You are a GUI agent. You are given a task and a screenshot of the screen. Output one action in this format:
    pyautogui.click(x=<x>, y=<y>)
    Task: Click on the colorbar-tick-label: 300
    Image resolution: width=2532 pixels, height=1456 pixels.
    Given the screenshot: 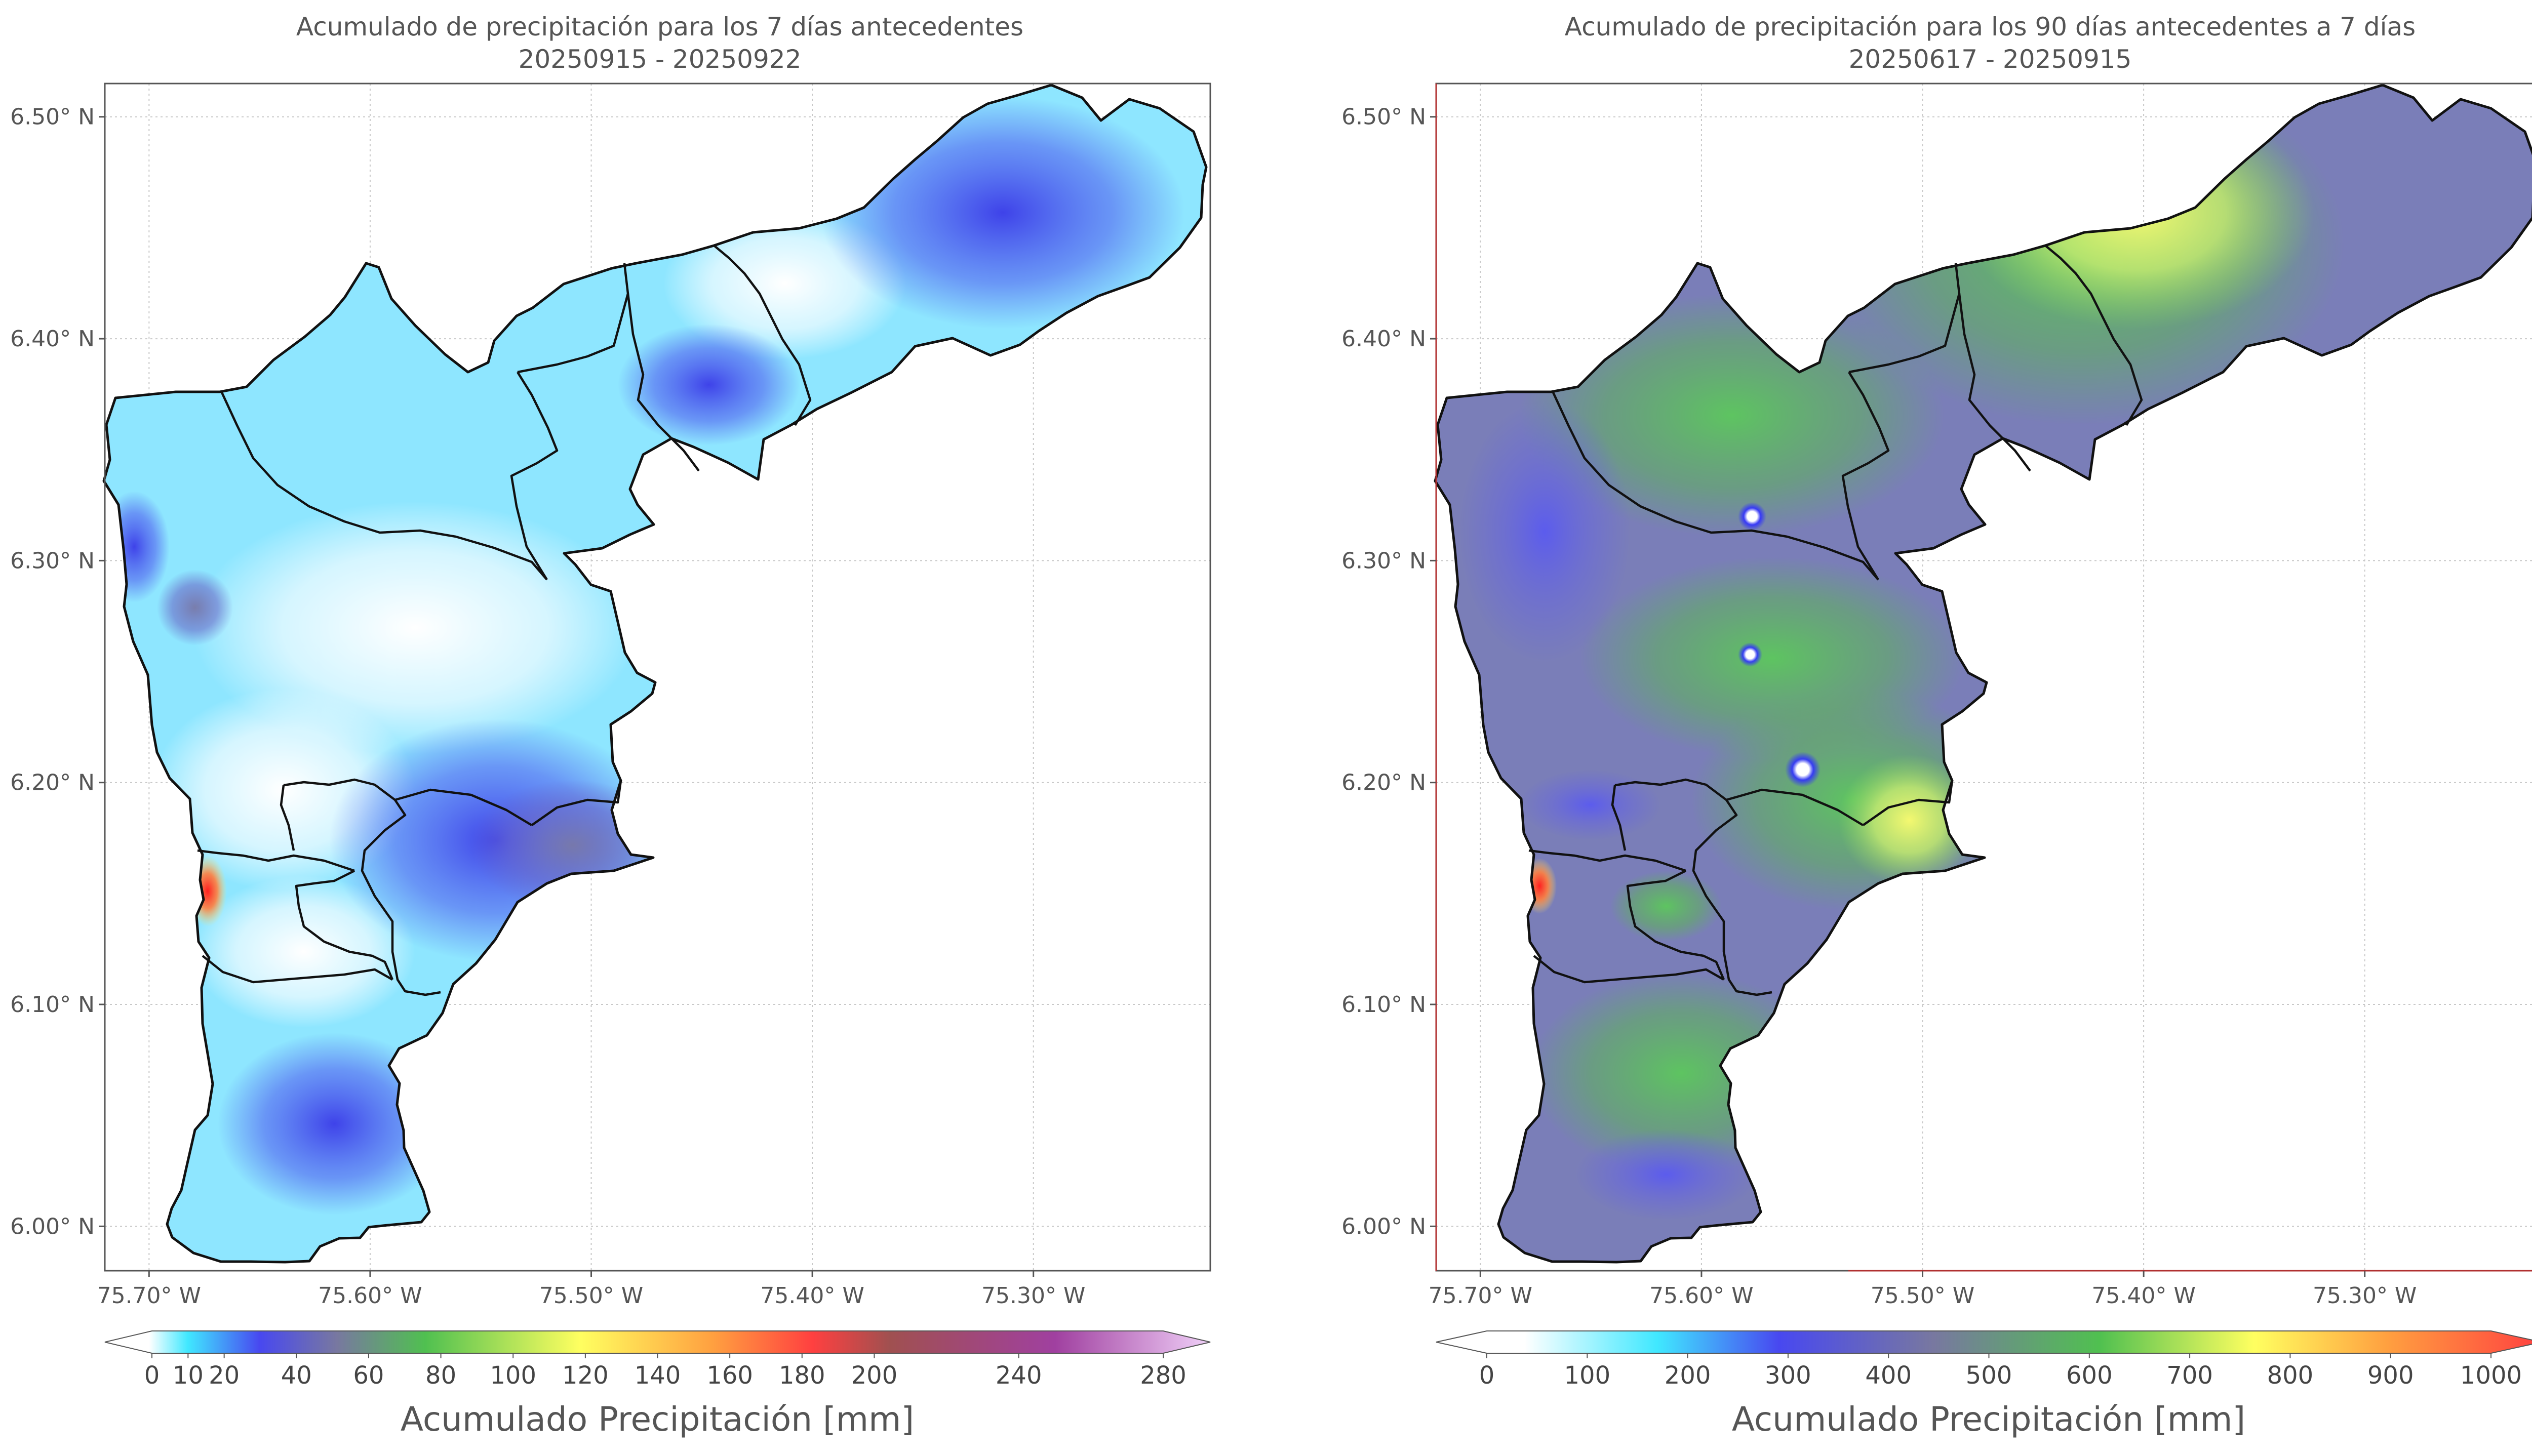 What is the action you would take?
    pyautogui.click(x=1788, y=1375)
    